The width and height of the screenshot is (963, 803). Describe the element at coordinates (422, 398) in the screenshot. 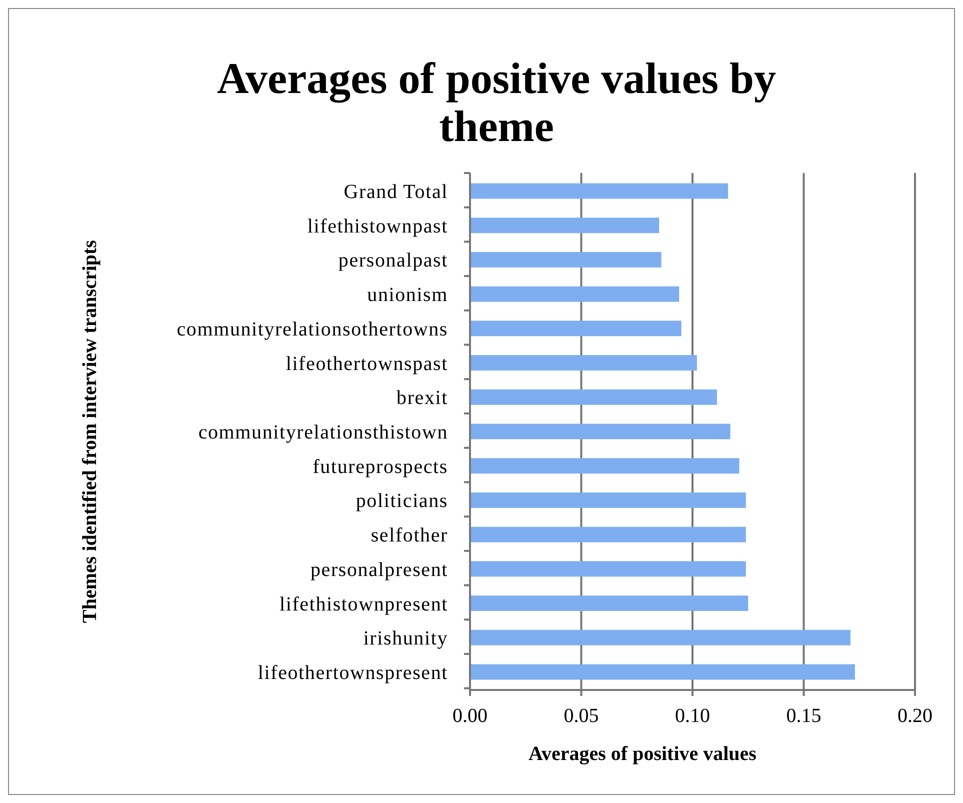

I see `y-tick-label: brexit` at that location.